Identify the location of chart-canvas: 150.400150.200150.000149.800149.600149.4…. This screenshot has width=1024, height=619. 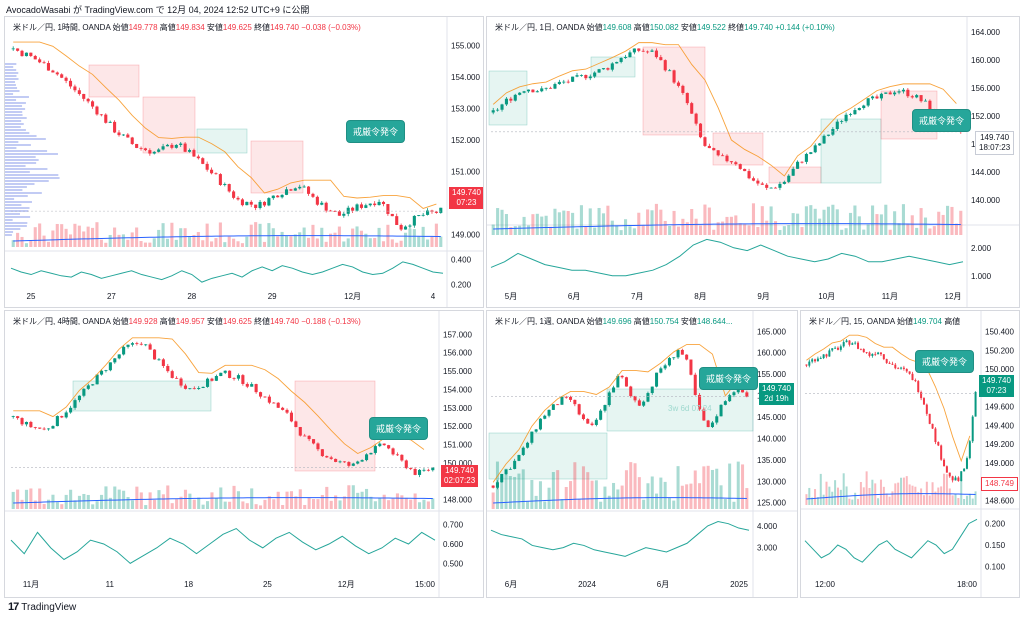
(910, 454).